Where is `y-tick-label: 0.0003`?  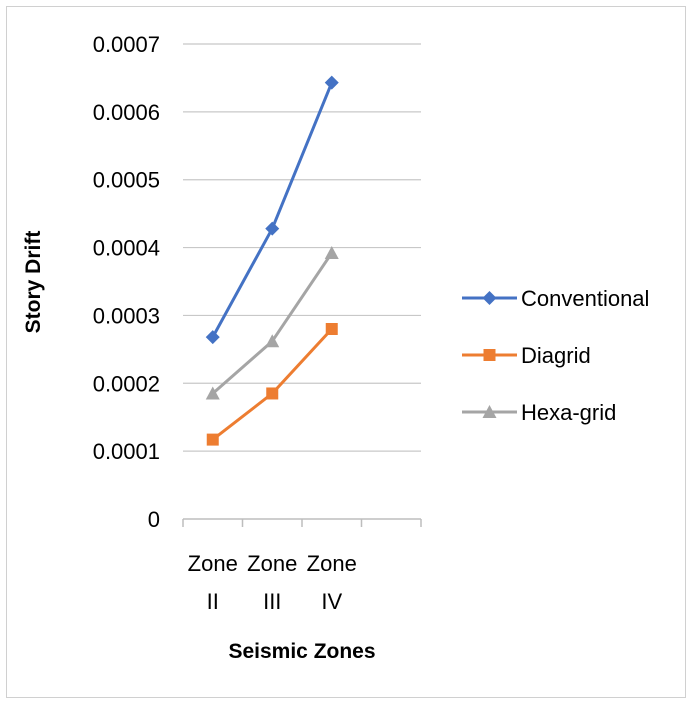
y-tick-label: 0.0003 is located at coordinates (126, 315).